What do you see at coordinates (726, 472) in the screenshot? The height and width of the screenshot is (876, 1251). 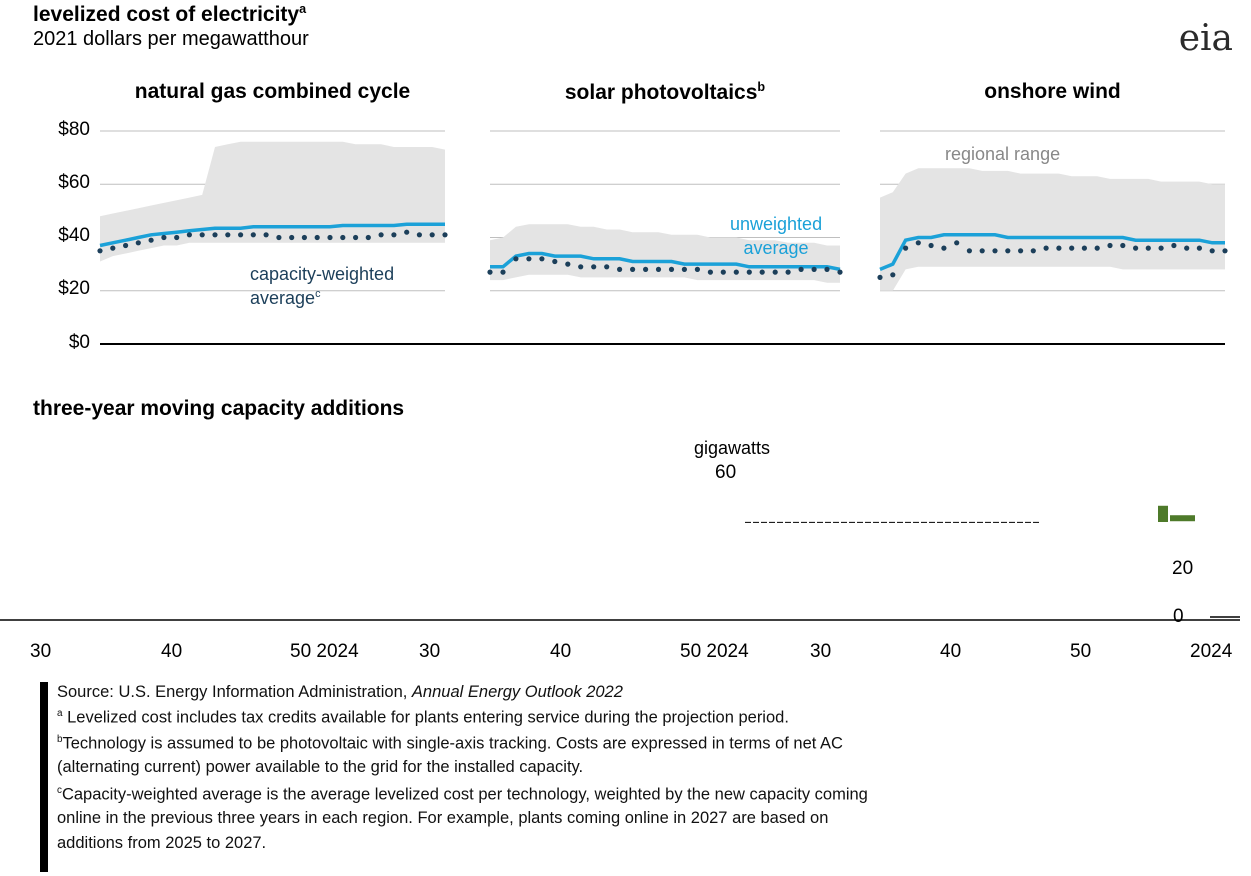 I see `capacity-ytick: 60` at bounding box center [726, 472].